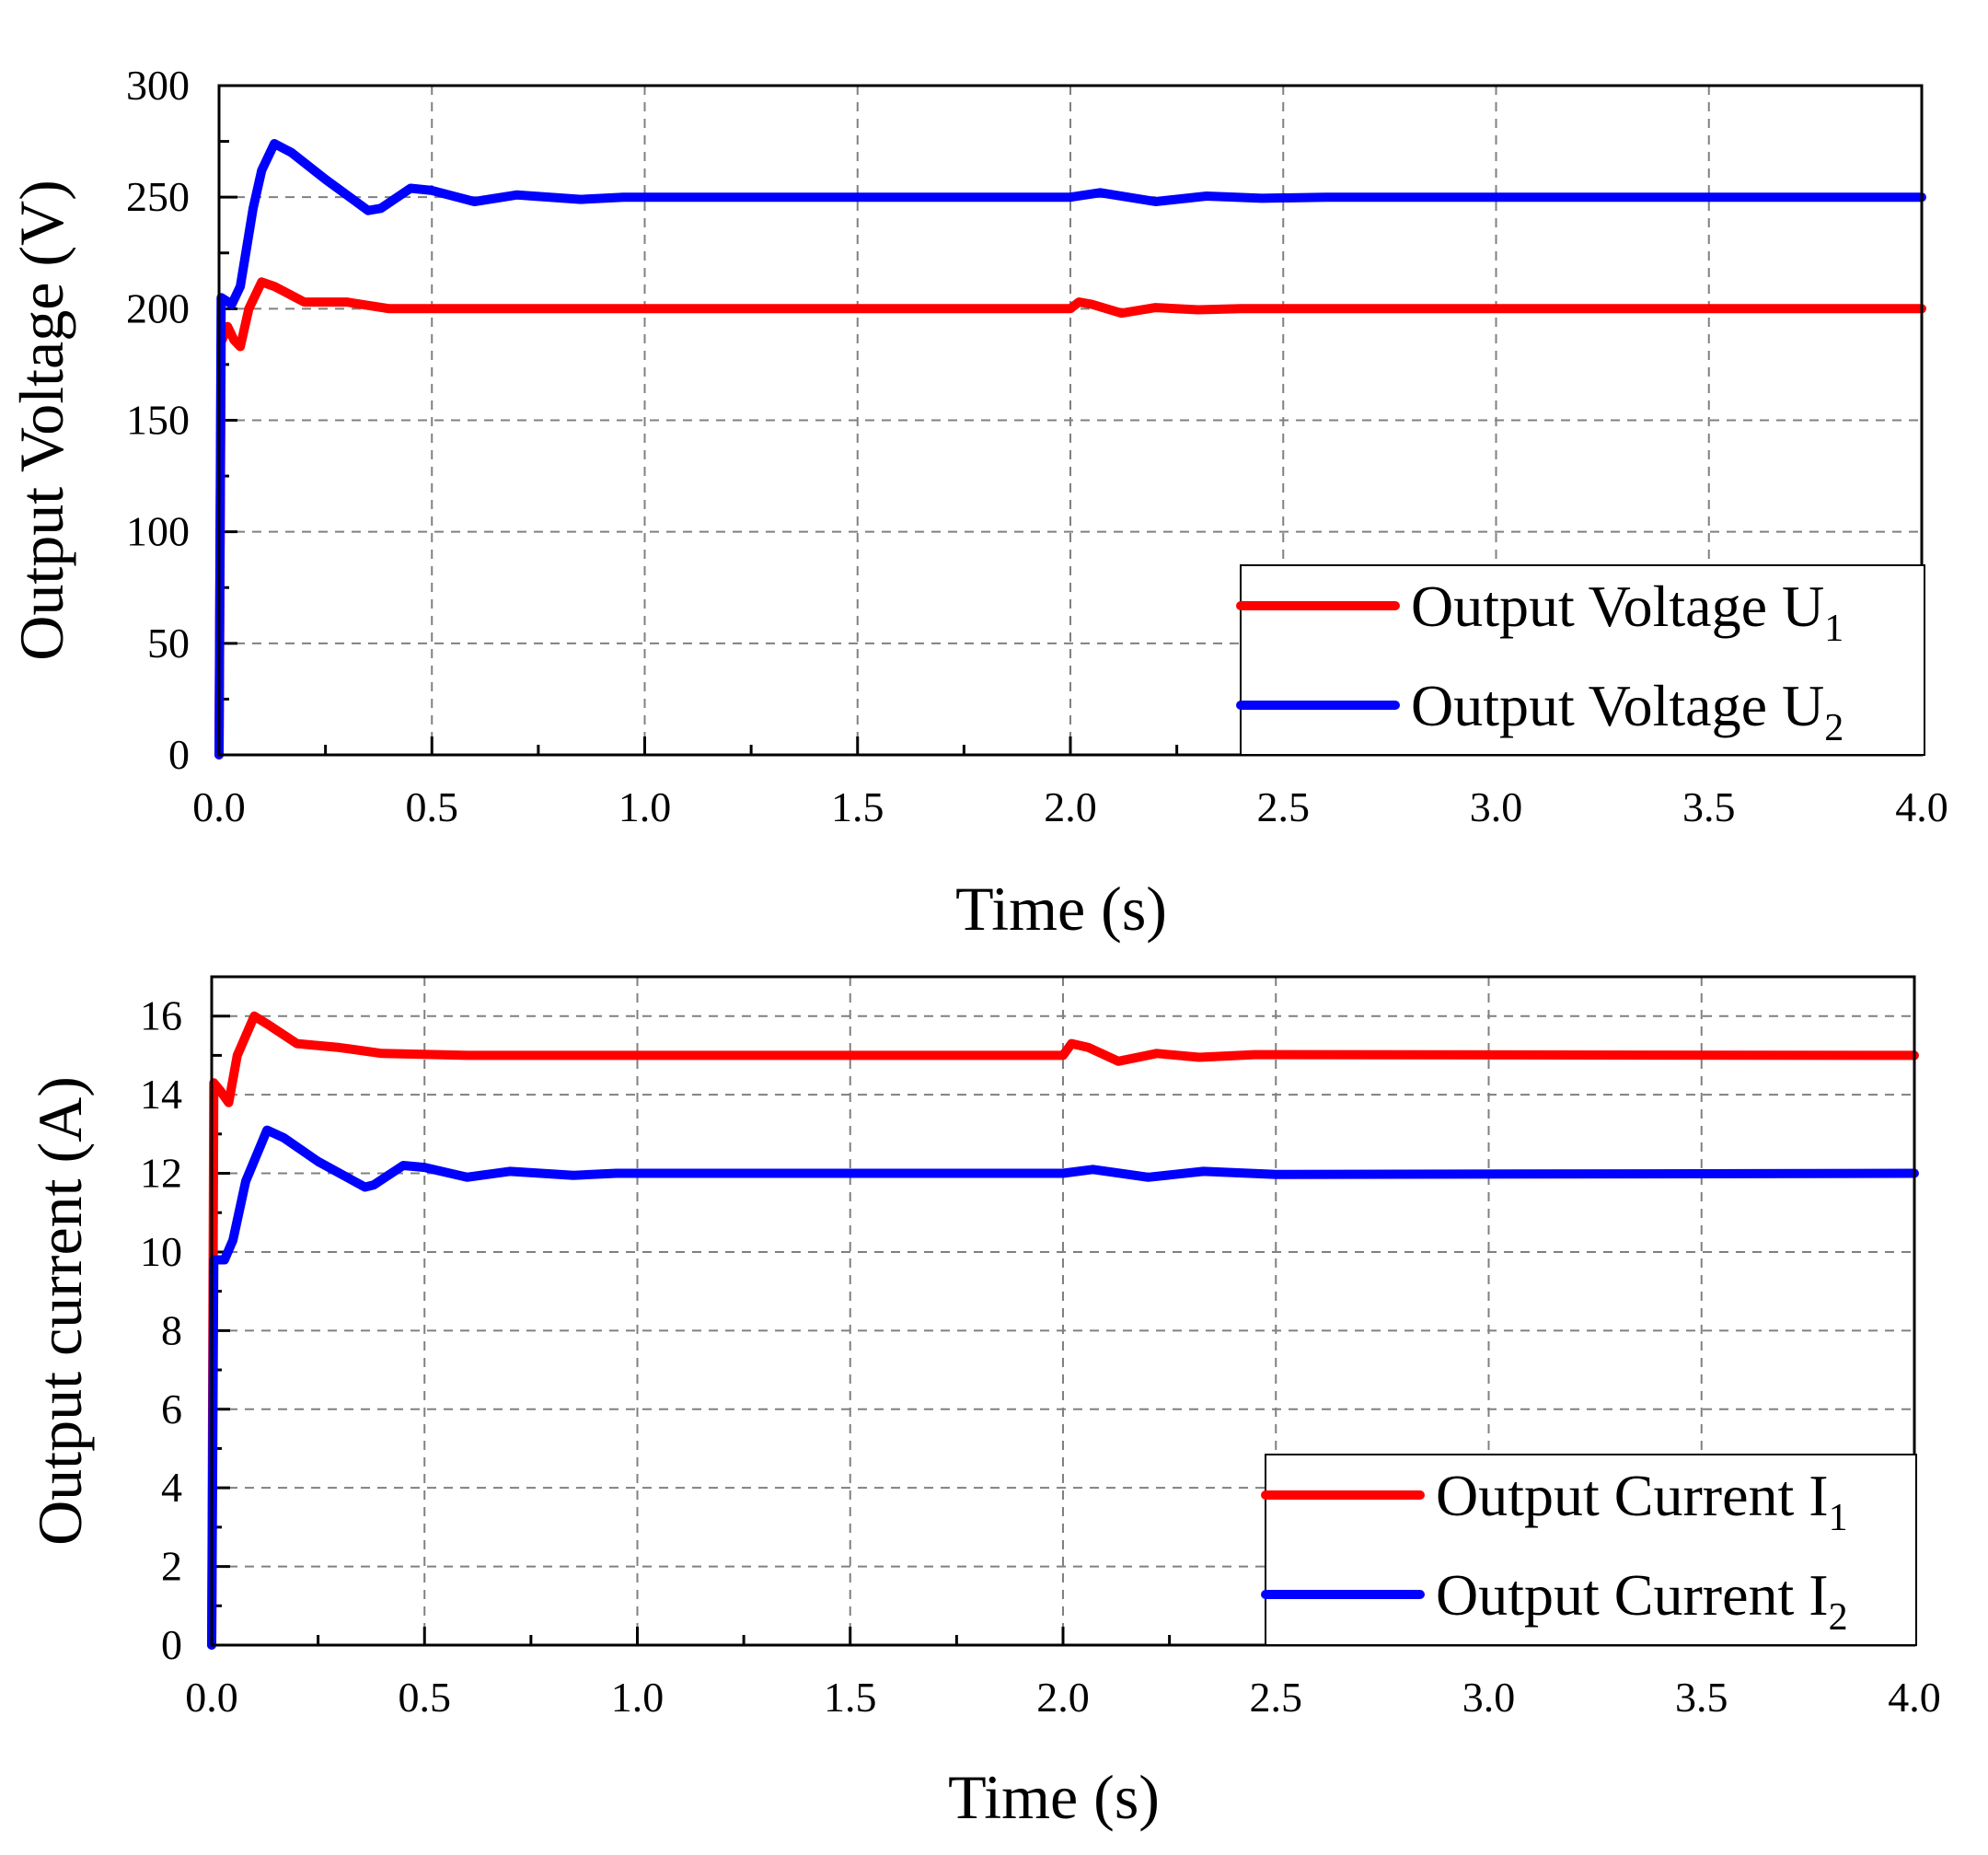 This screenshot has width=1988, height=1855. Describe the element at coordinates (161, 1173) in the screenshot. I see `y-tick-label: 12` at that location.